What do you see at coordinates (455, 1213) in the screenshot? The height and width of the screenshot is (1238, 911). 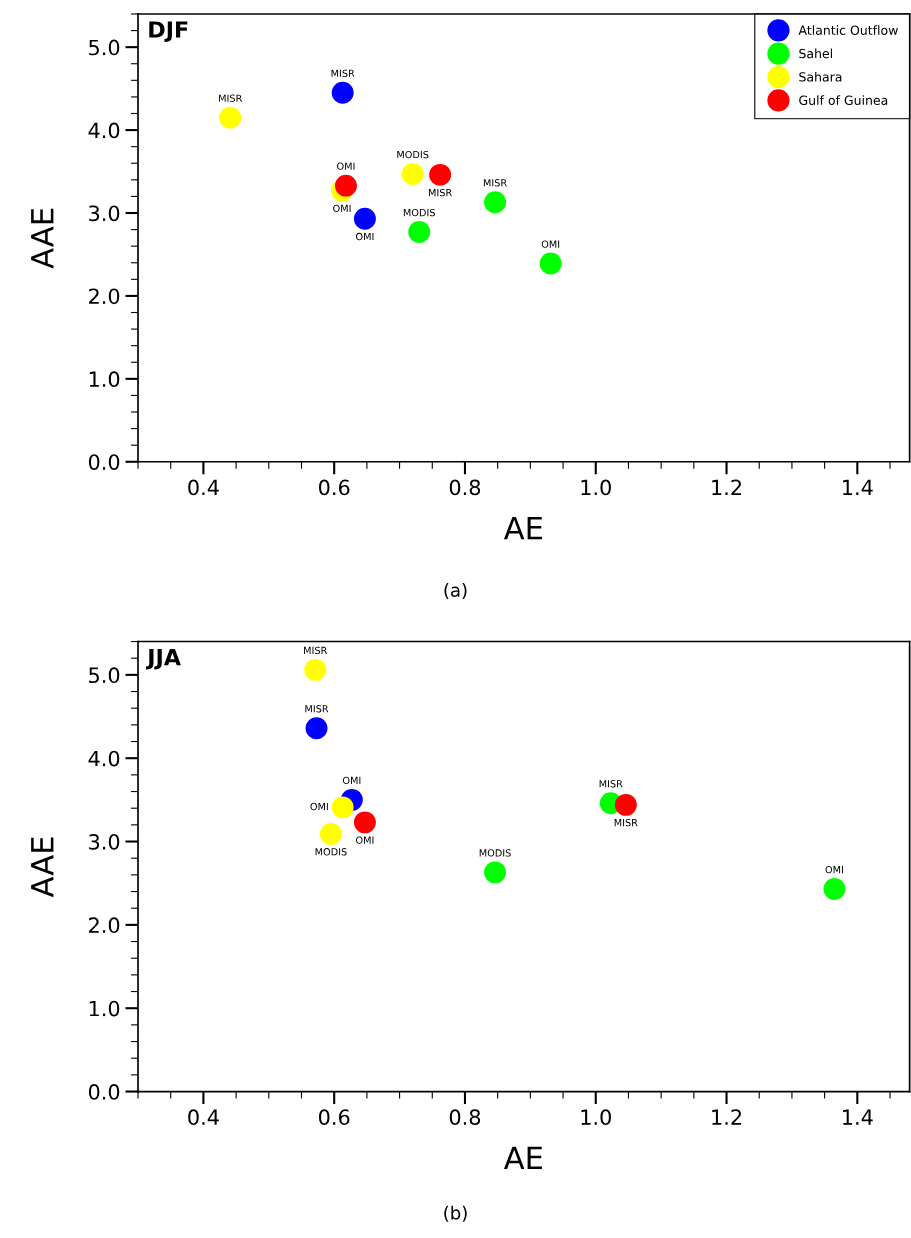 I see `text: (b)` at bounding box center [455, 1213].